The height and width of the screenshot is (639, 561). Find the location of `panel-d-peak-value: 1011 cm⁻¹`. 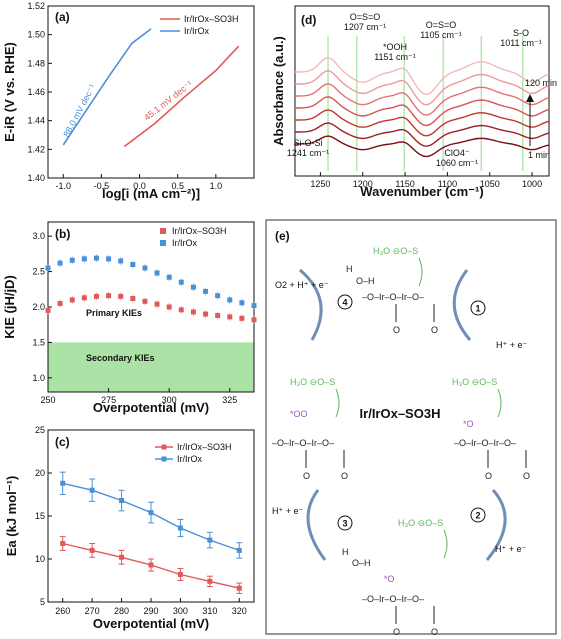

panel-d-peak-value: 1011 cm⁻¹ is located at coordinates (521, 43).